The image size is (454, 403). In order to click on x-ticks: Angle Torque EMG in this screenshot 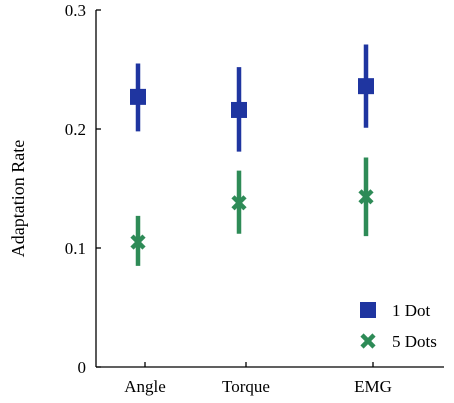, I will do `click(258, 379)`.